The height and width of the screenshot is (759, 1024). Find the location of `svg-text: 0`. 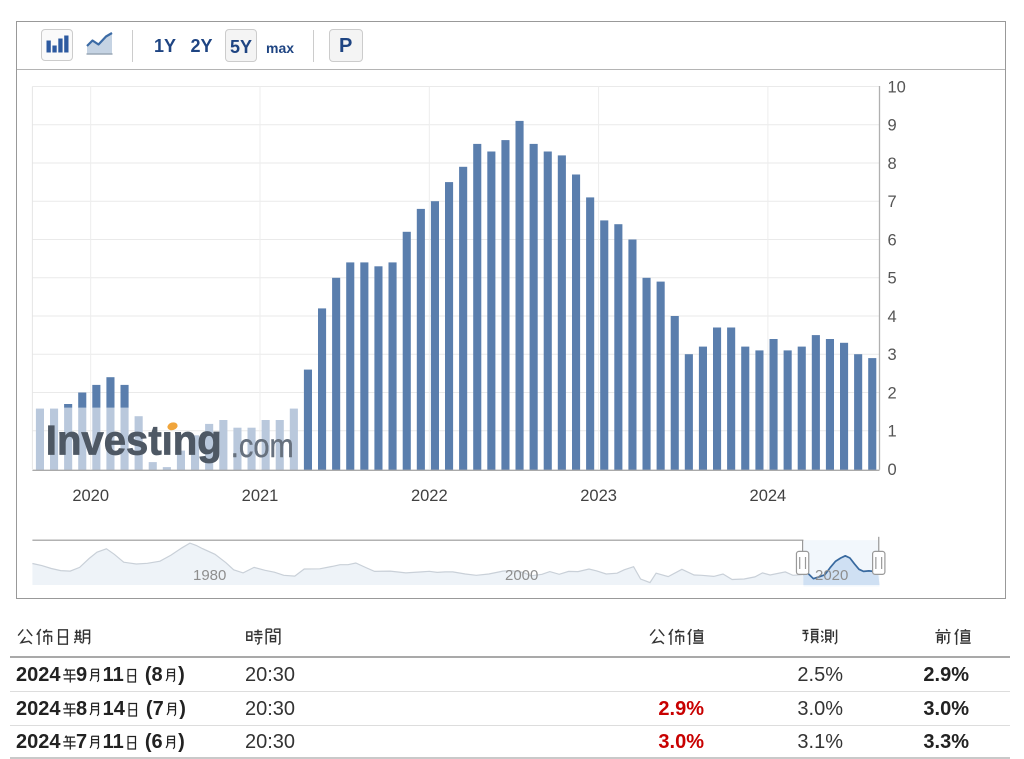

svg-text: 0 is located at coordinates (892, 470).